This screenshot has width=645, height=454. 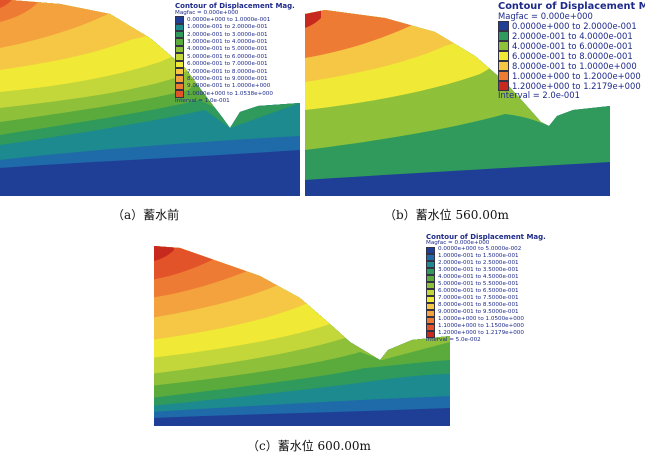 What do you see at coordinates (202, 100) in the screenshot?
I see `legend-interval: Interval = 1.0e-001` at bounding box center [202, 100].